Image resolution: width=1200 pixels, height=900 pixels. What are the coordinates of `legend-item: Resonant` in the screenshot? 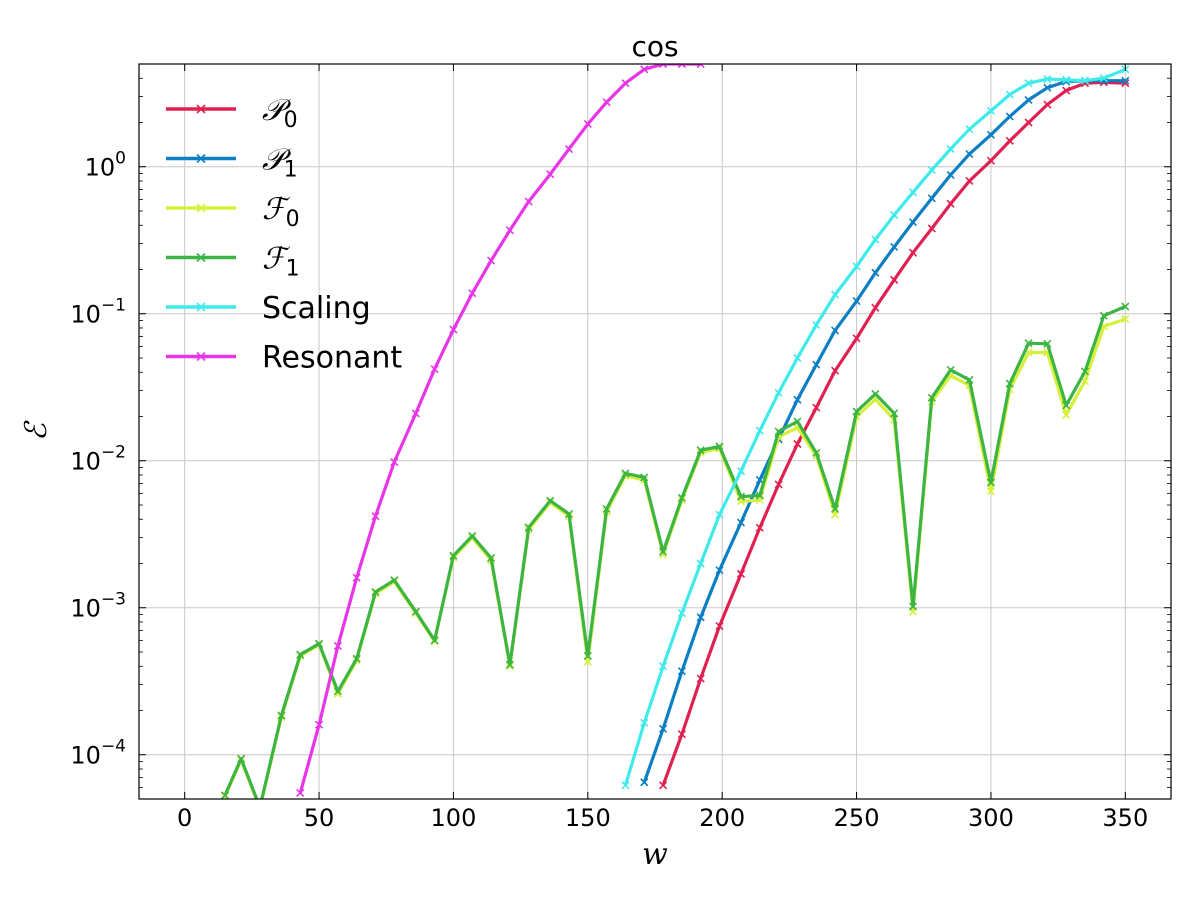 It's located at (284, 358).